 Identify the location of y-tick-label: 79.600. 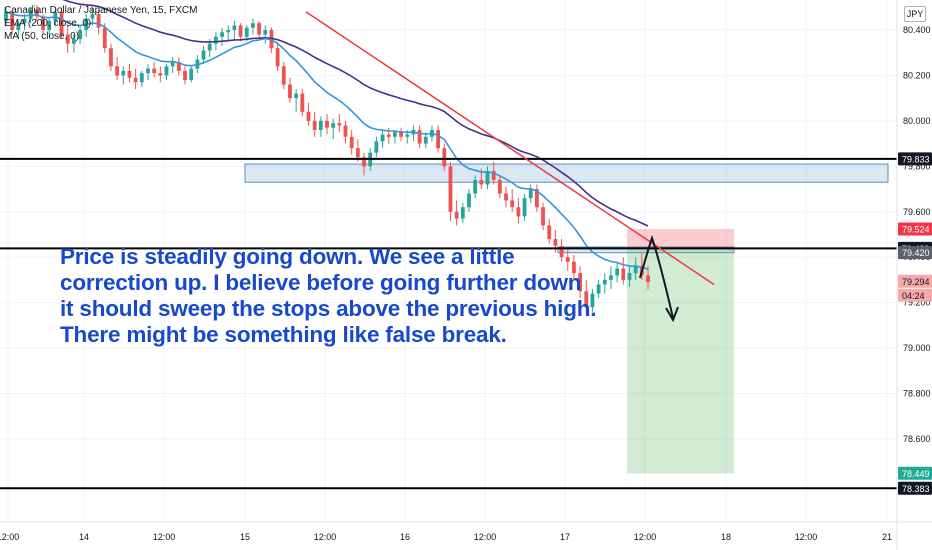
(917, 212).